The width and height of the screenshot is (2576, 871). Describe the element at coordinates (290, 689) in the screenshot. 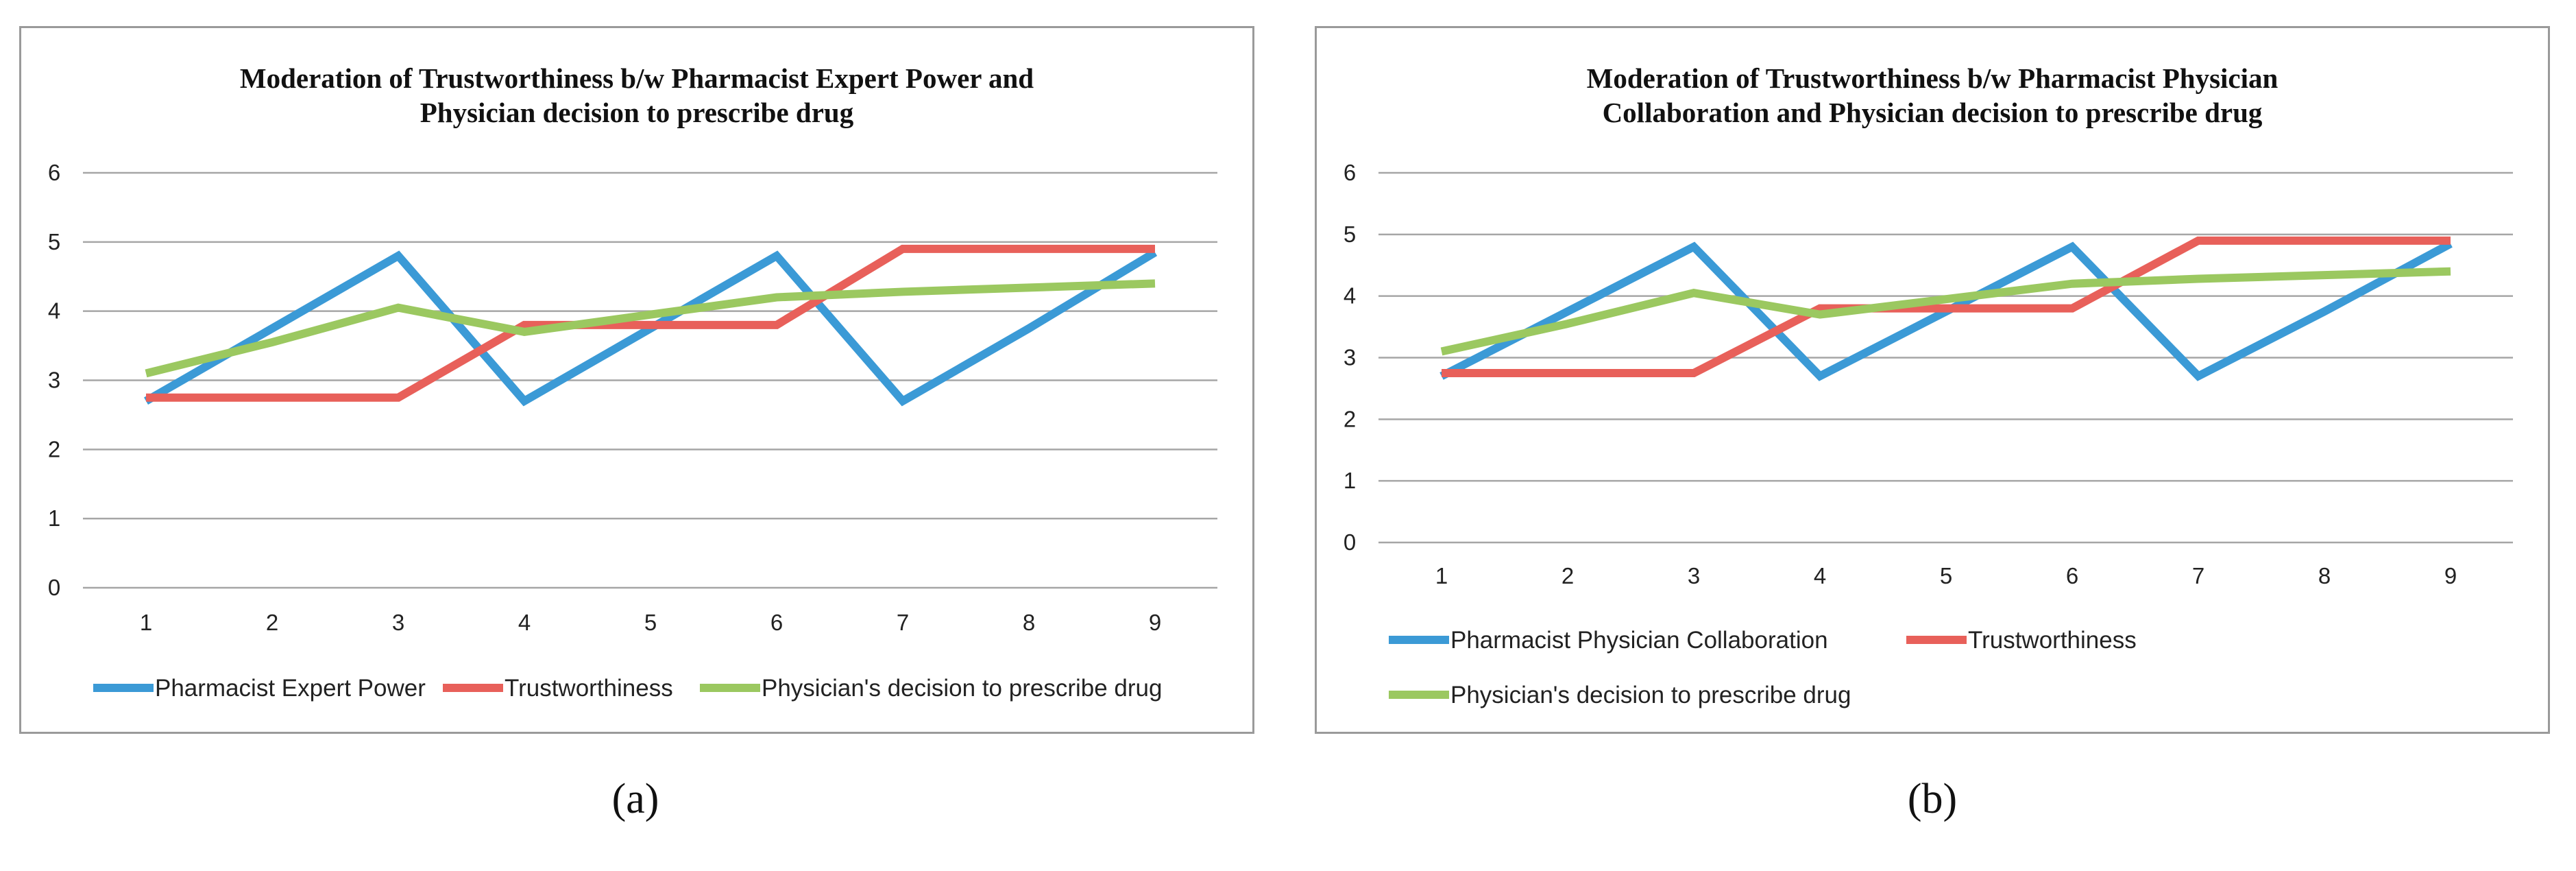

I see `legend-label: Pharmacist Expert Power` at that location.